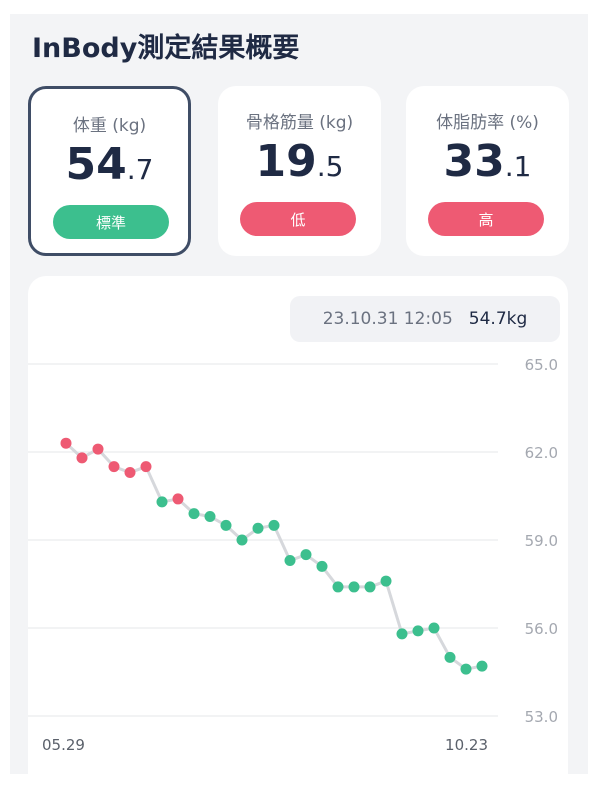  Describe the element at coordinates (541, 629) in the screenshot. I see `y-tick-label: 56.0` at that location.